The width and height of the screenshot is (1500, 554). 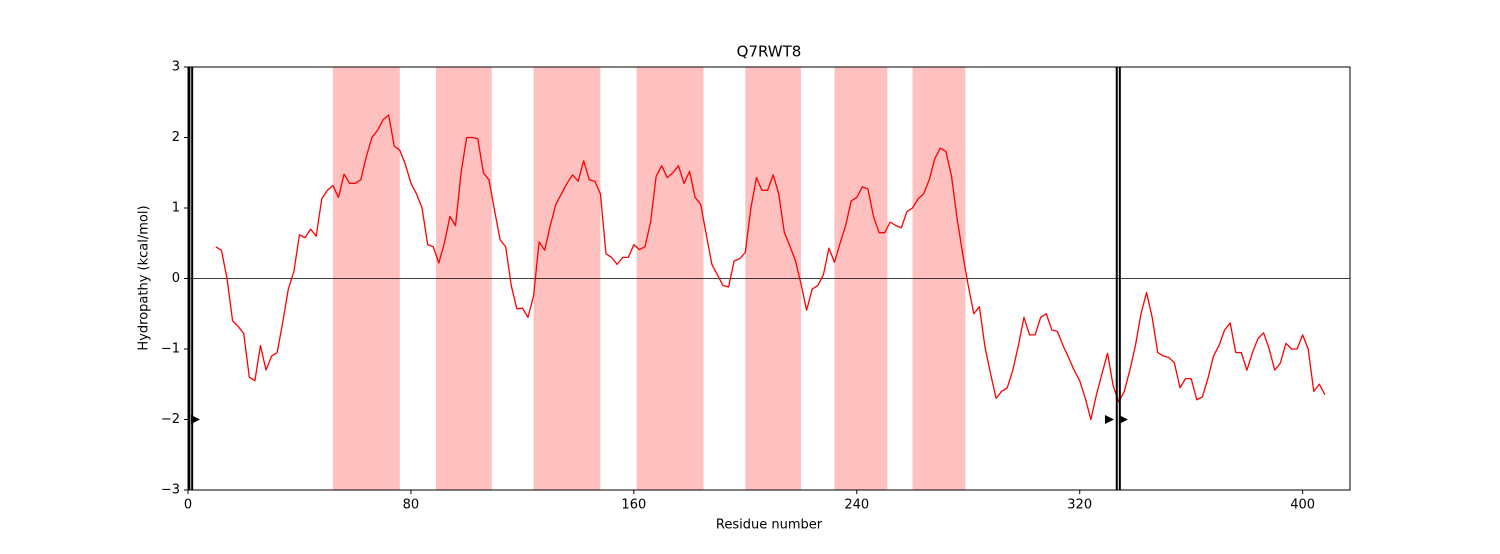 What do you see at coordinates (633, 505) in the screenshot?
I see `x-tick-label: 160` at bounding box center [633, 505].